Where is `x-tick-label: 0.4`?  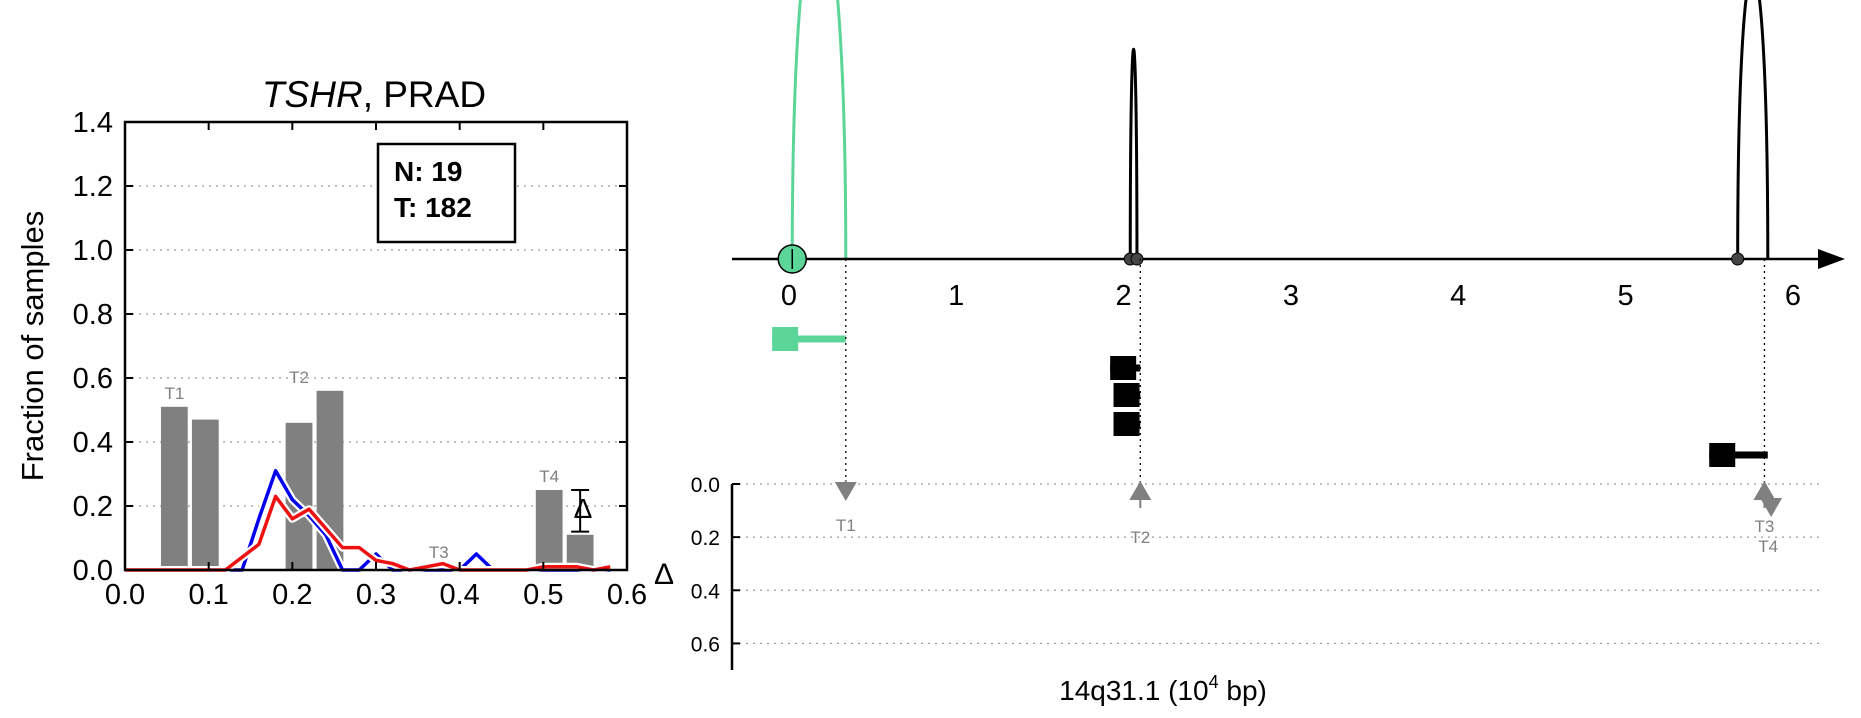
x-tick-label: 0.4 is located at coordinates (460, 595).